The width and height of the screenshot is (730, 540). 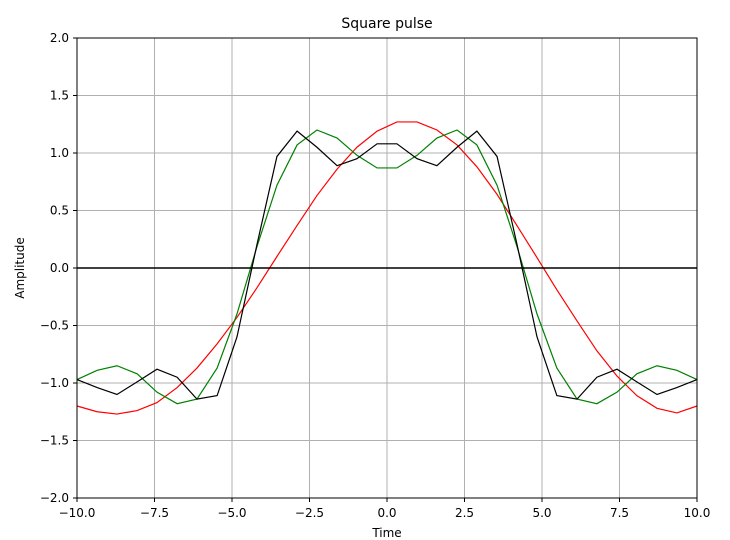 I want to click on x-tick-label: 2.5, so click(x=464, y=513).